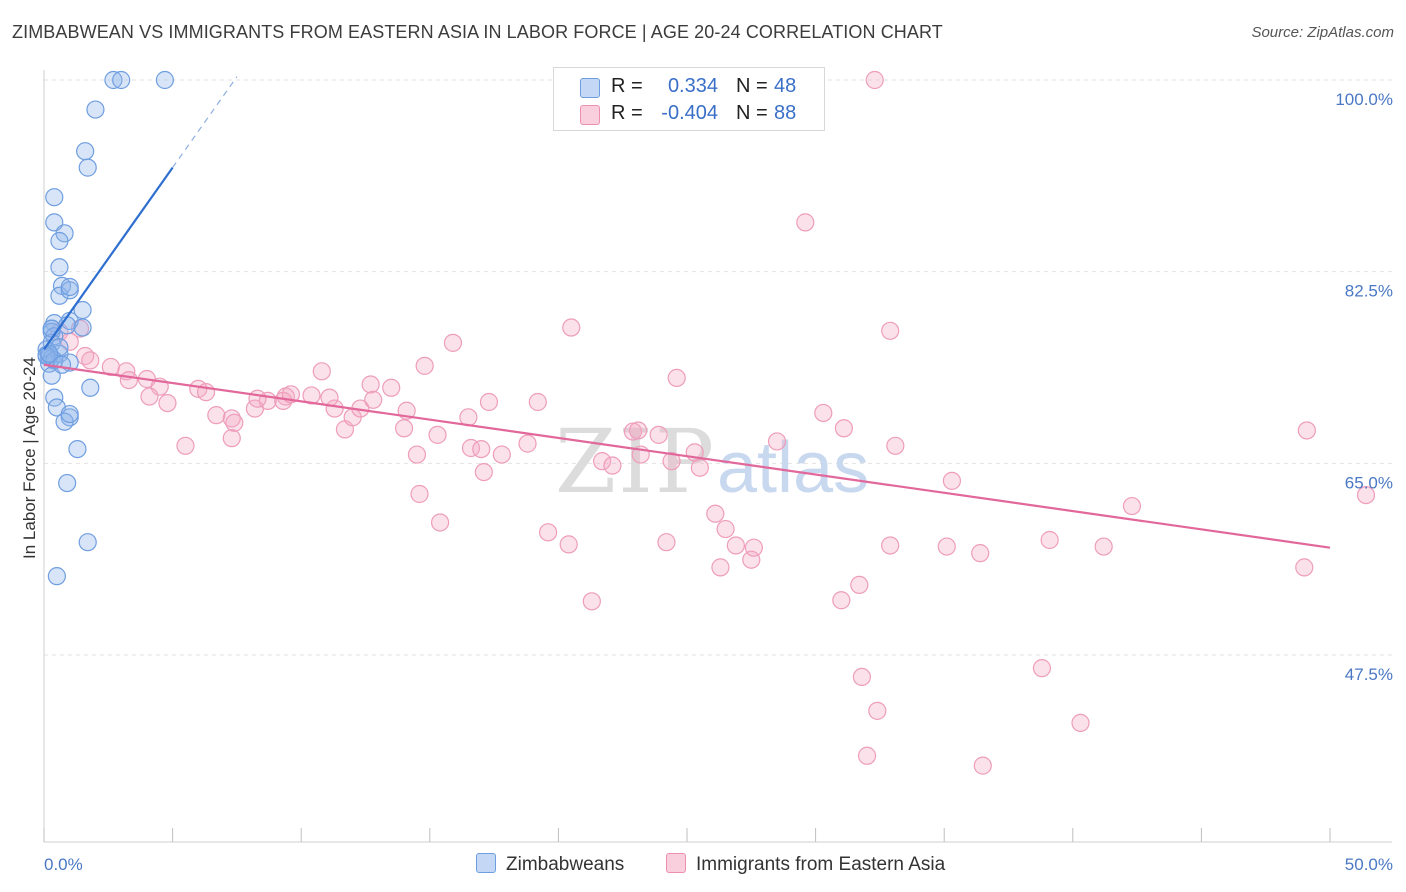 This screenshot has width=1406, height=892. I want to click on legend-label-zimbabweans: Zimbabweans, so click(565, 864).